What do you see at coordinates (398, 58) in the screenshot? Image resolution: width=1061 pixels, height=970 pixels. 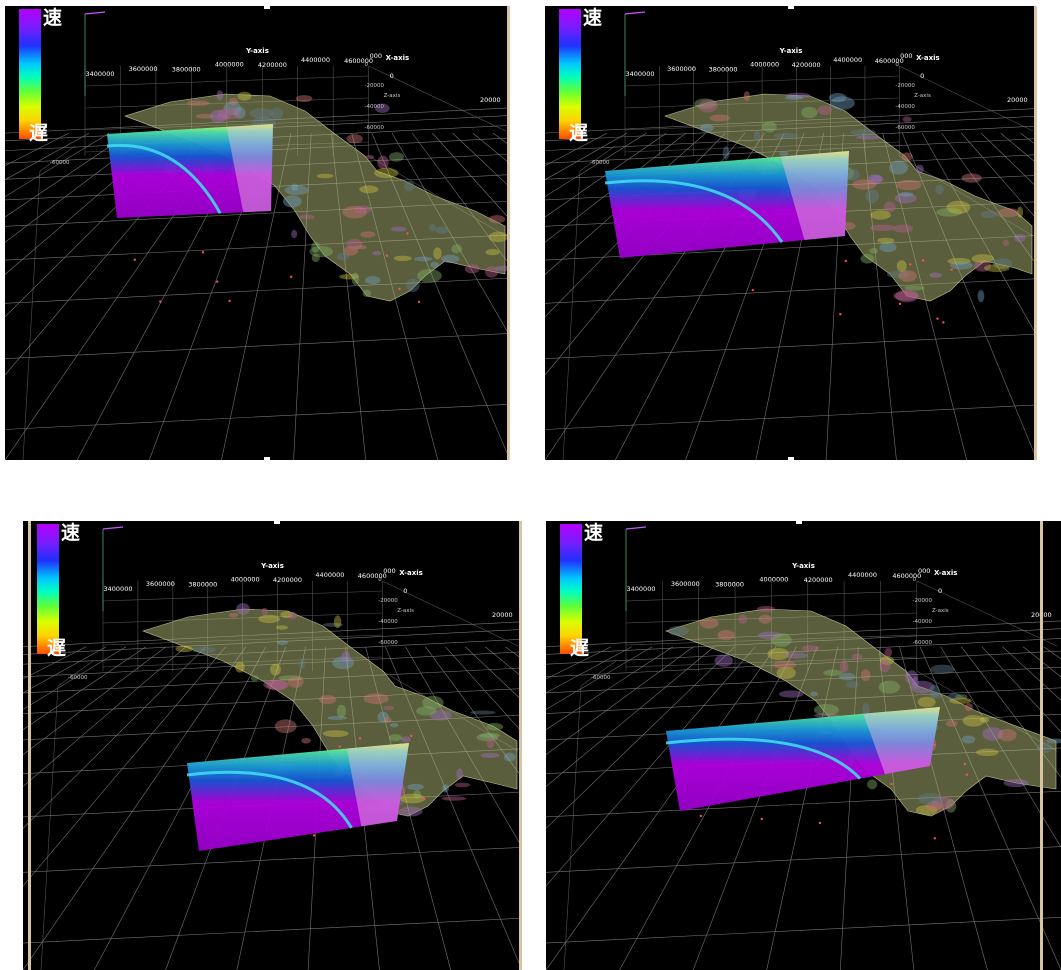 I see `x-axis-title: X-axis` at bounding box center [398, 58].